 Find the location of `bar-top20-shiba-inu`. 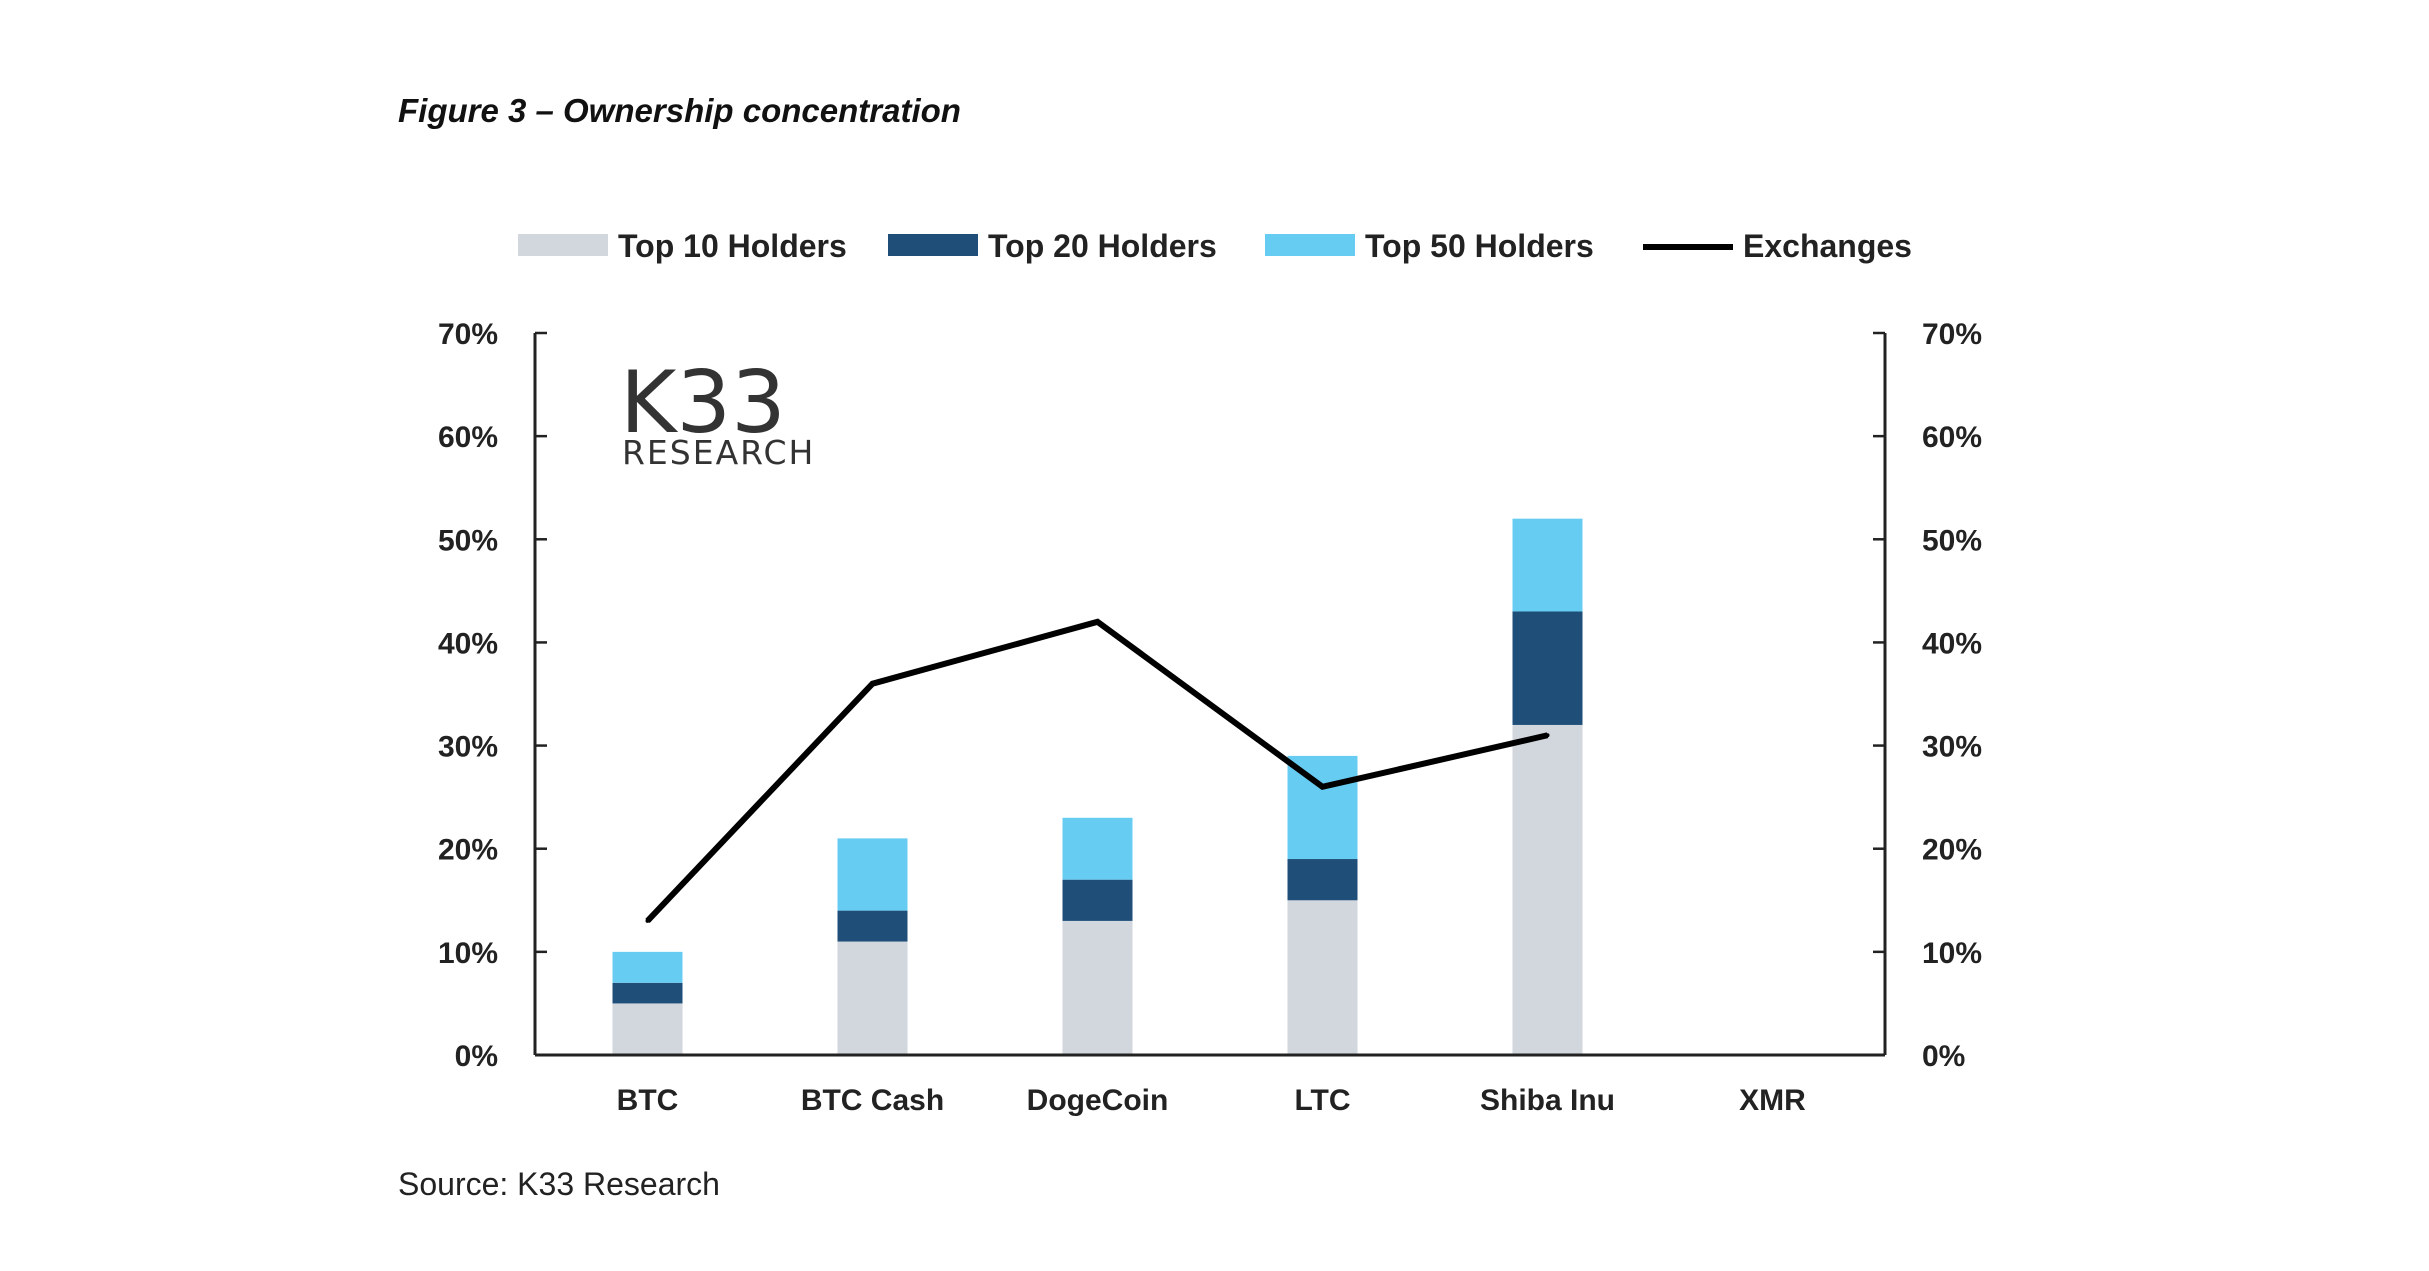

bar-top20-shiba-inu is located at coordinates (1547, 668).